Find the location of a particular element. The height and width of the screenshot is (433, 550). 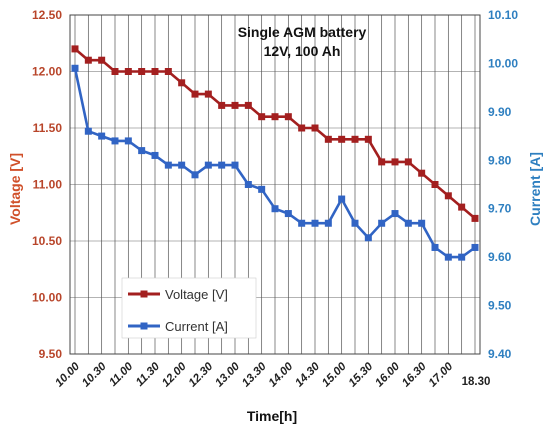

y-right-tick-label: 9.50 is located at coordinates (500, 306).